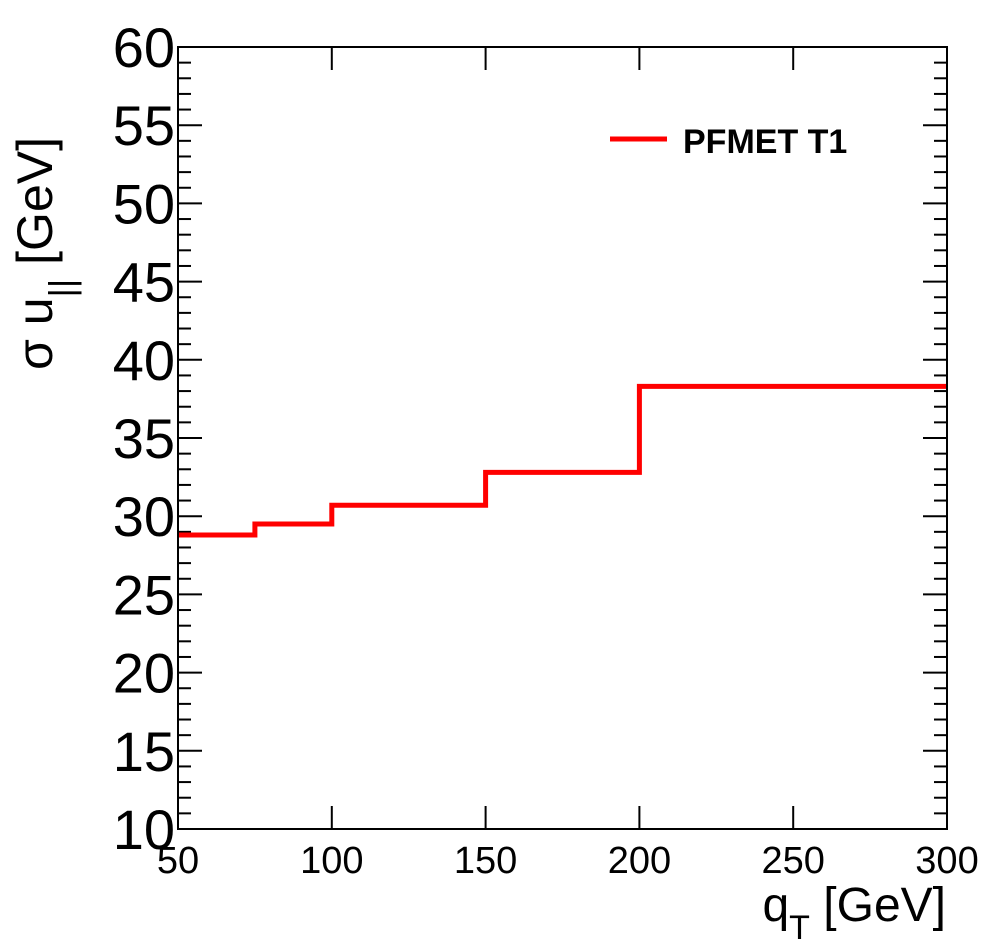 The width and height of the screenshot is (988, 952). Describe the element at coordinates (144, 125) in the screenshot. I see `y-tick-label: 55` at that location.